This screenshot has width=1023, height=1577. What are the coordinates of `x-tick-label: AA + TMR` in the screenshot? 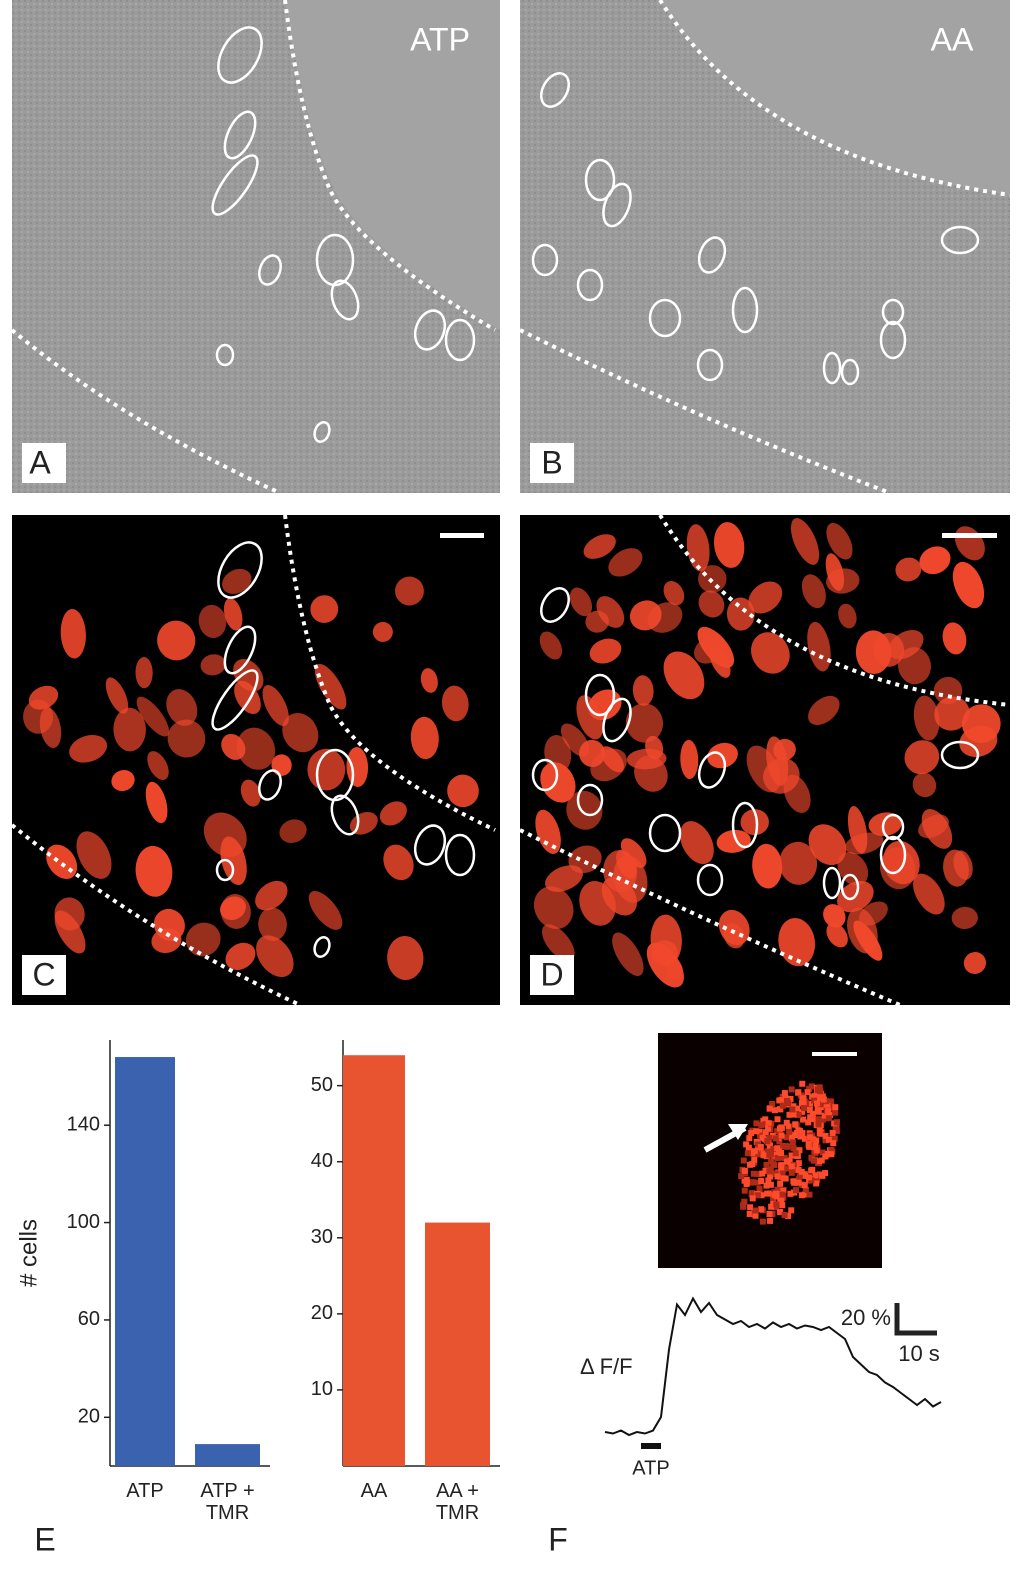 It's located at (457, 1502).